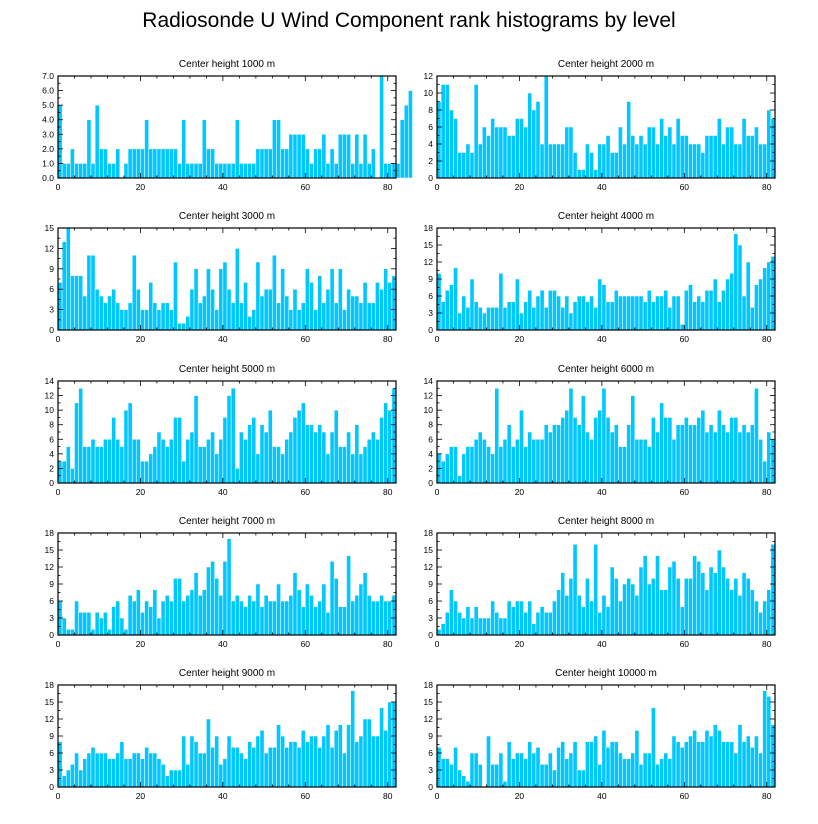  I want to click on y-tick-label: 18, so click(50, 533).